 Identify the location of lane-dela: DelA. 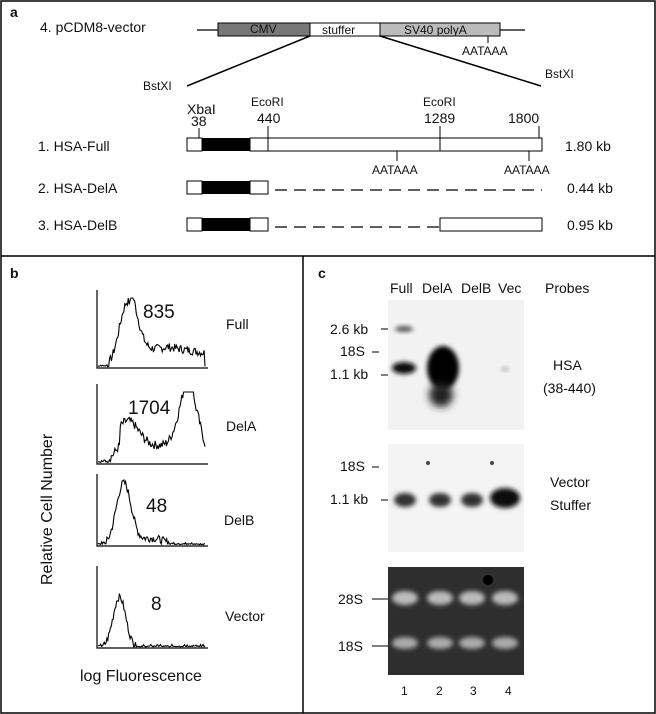
(437, 288).